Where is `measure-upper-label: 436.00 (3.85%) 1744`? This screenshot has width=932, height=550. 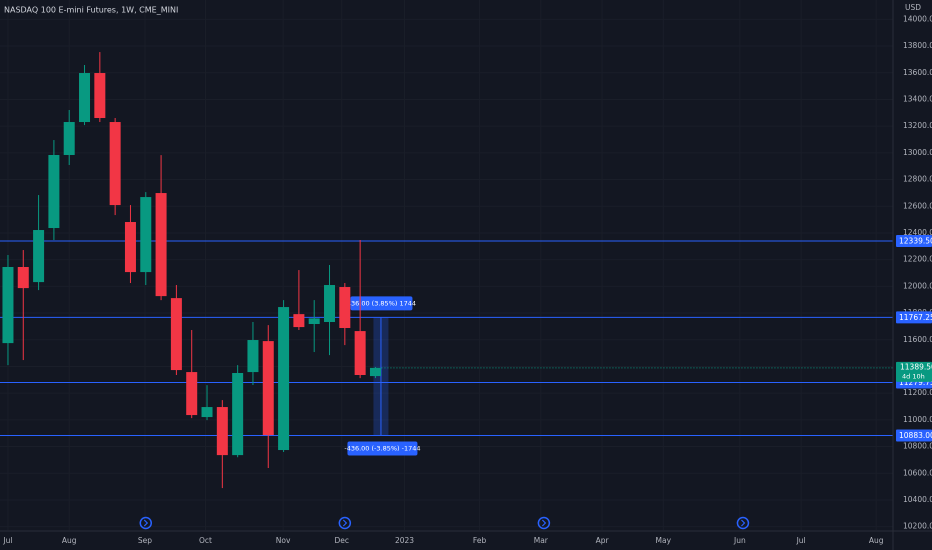
measure-upper-label: 436.00 (3.85%) 1744 is located at coordinates (381, 303).